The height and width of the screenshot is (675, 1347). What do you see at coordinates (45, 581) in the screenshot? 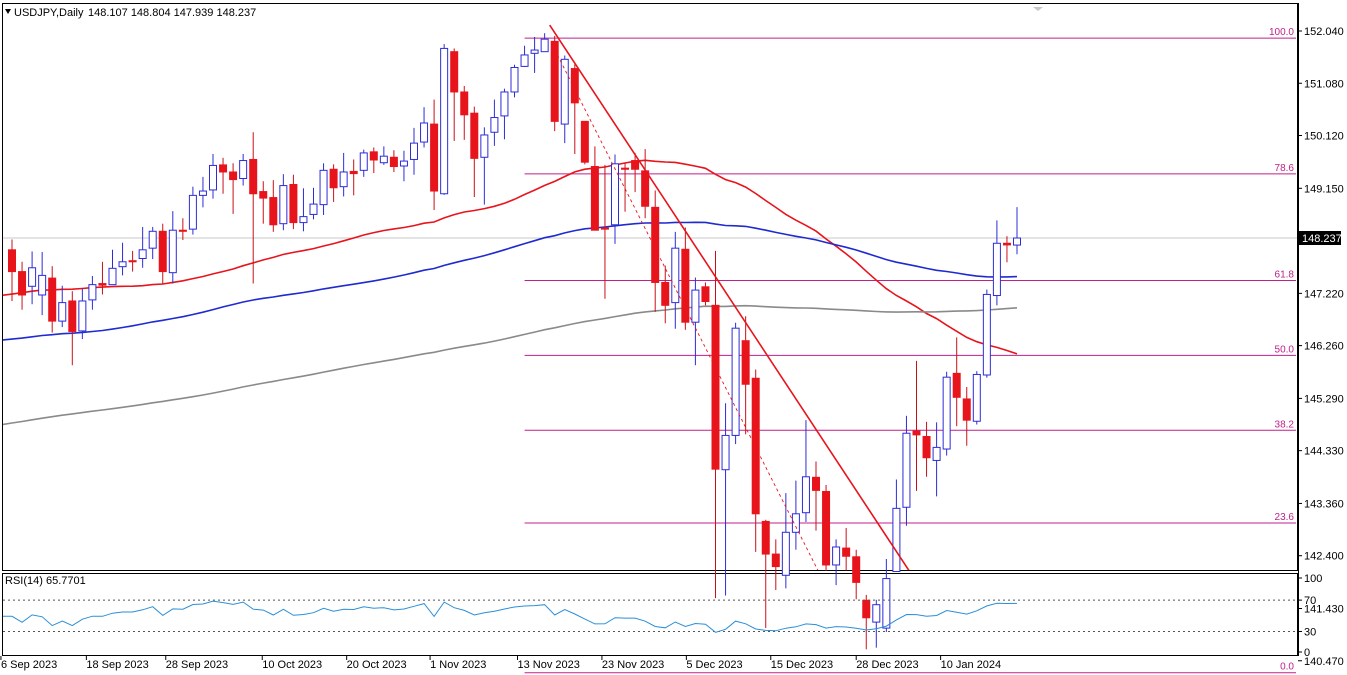
I see `rsi-label: RSI(14) 65.7701` at bounding box center [45, 581].